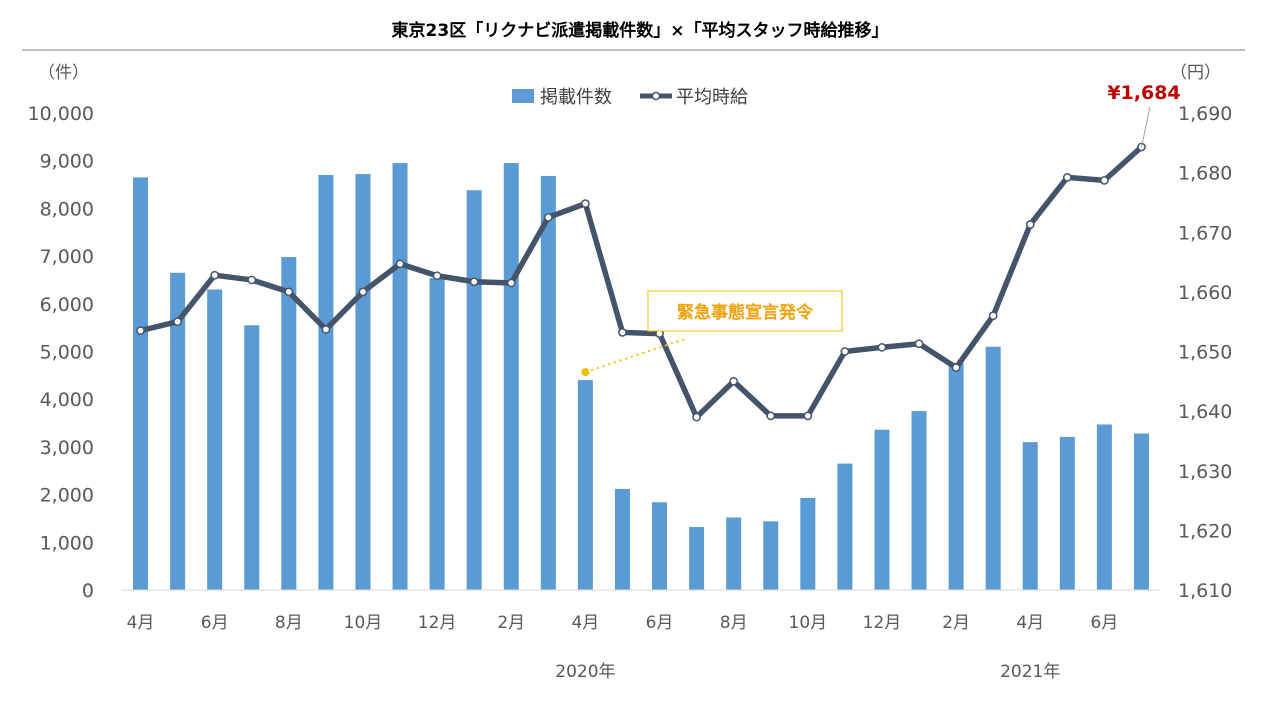 This screenshot has width=1280, height=720. What do you see at coordinates (1205, 233) in the screenshot?
I see `right-axis-tick-label: 1,670` at bounding box center [1205, 233].